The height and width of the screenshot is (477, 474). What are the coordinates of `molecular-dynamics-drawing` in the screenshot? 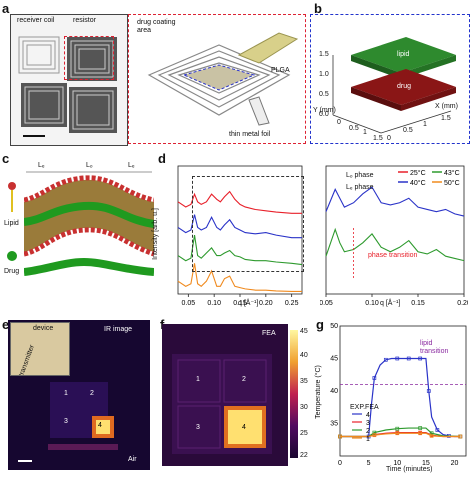 It's located at (89, 223).